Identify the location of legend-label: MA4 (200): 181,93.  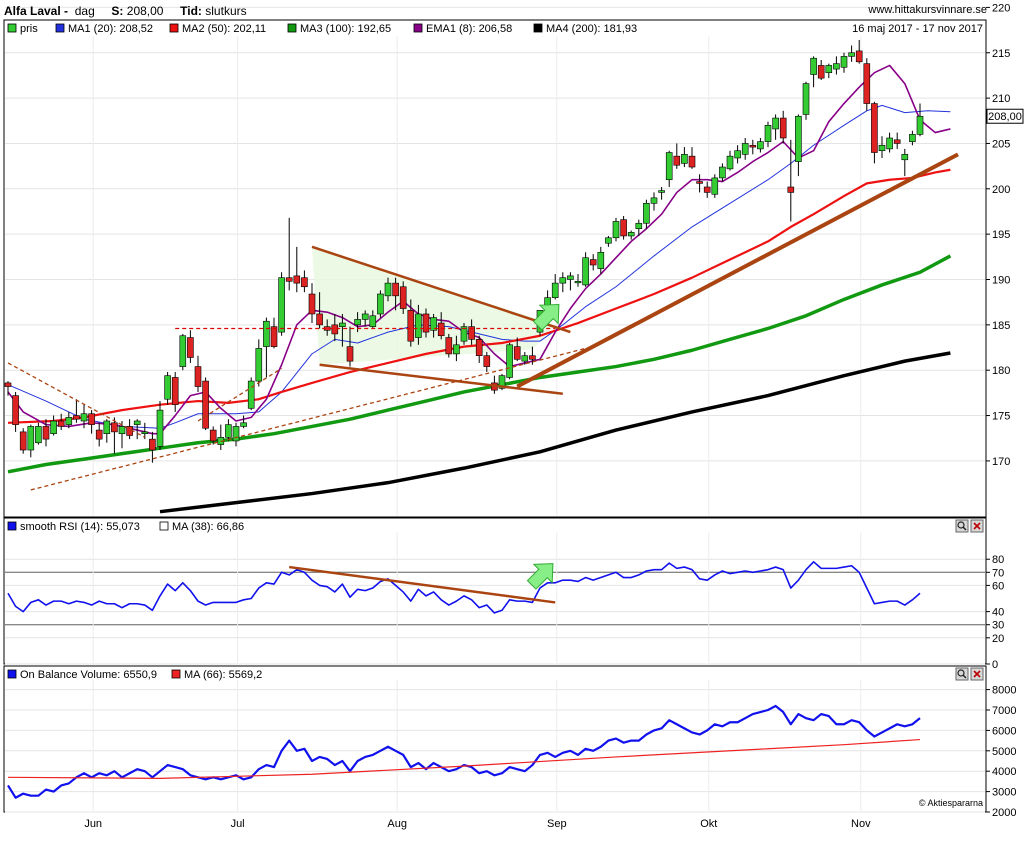
(591, 29).